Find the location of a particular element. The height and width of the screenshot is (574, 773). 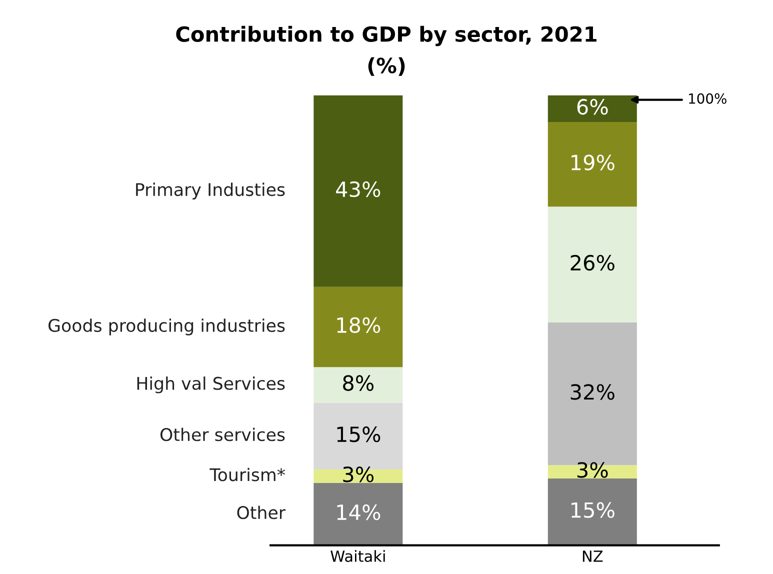

annotation: 100% is located at coordinates (707, 98).